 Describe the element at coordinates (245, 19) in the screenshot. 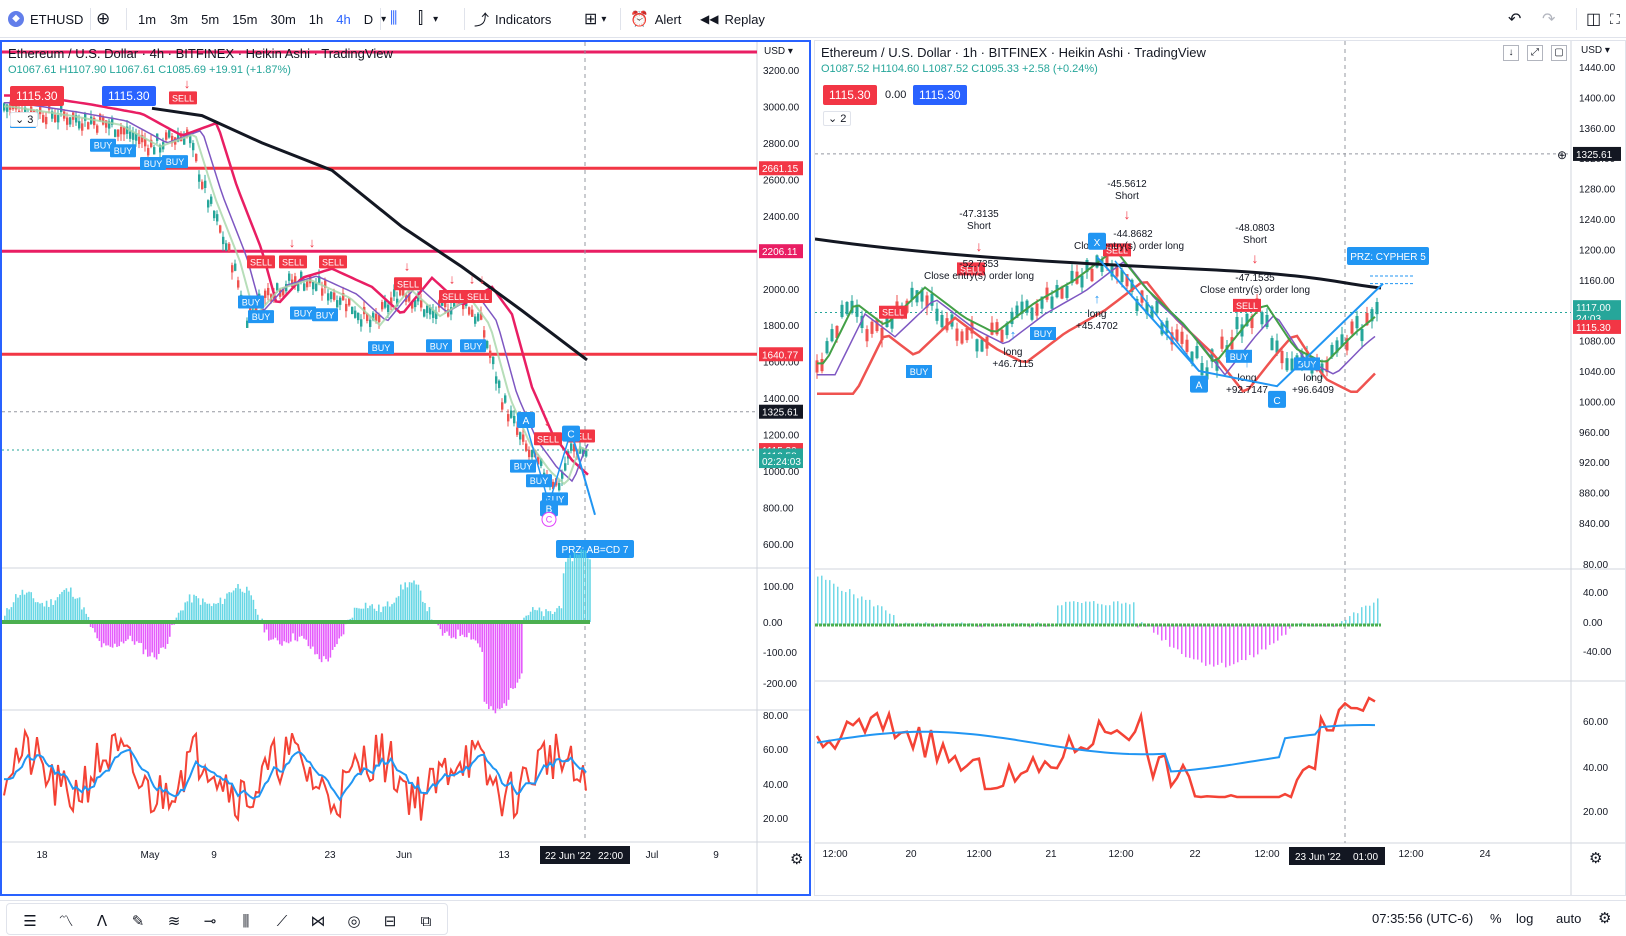

I see `interval-15m: 15m` at that location.